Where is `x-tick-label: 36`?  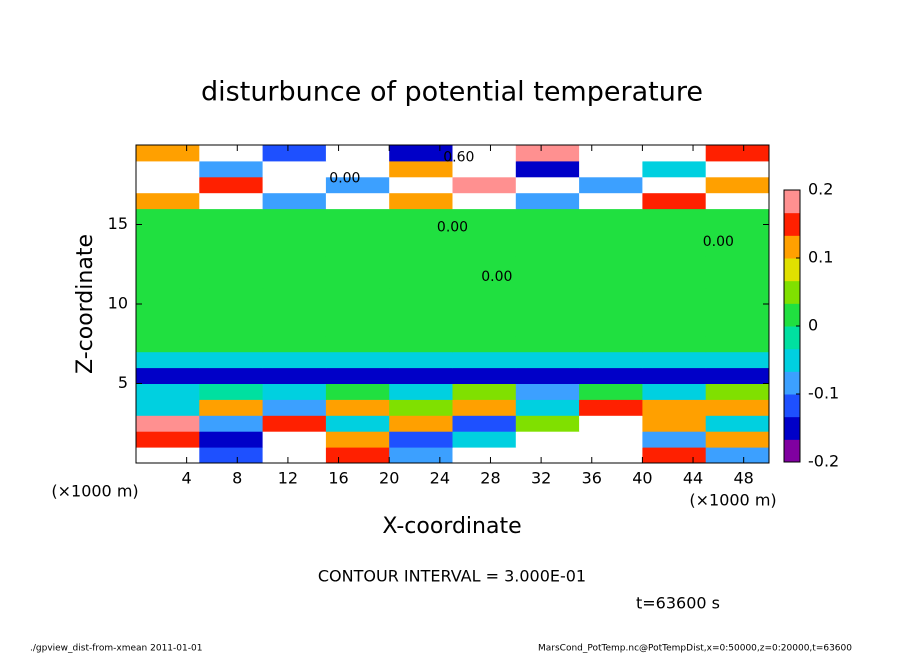
x-tick-label: 36 is located at coordinates (592, 478).